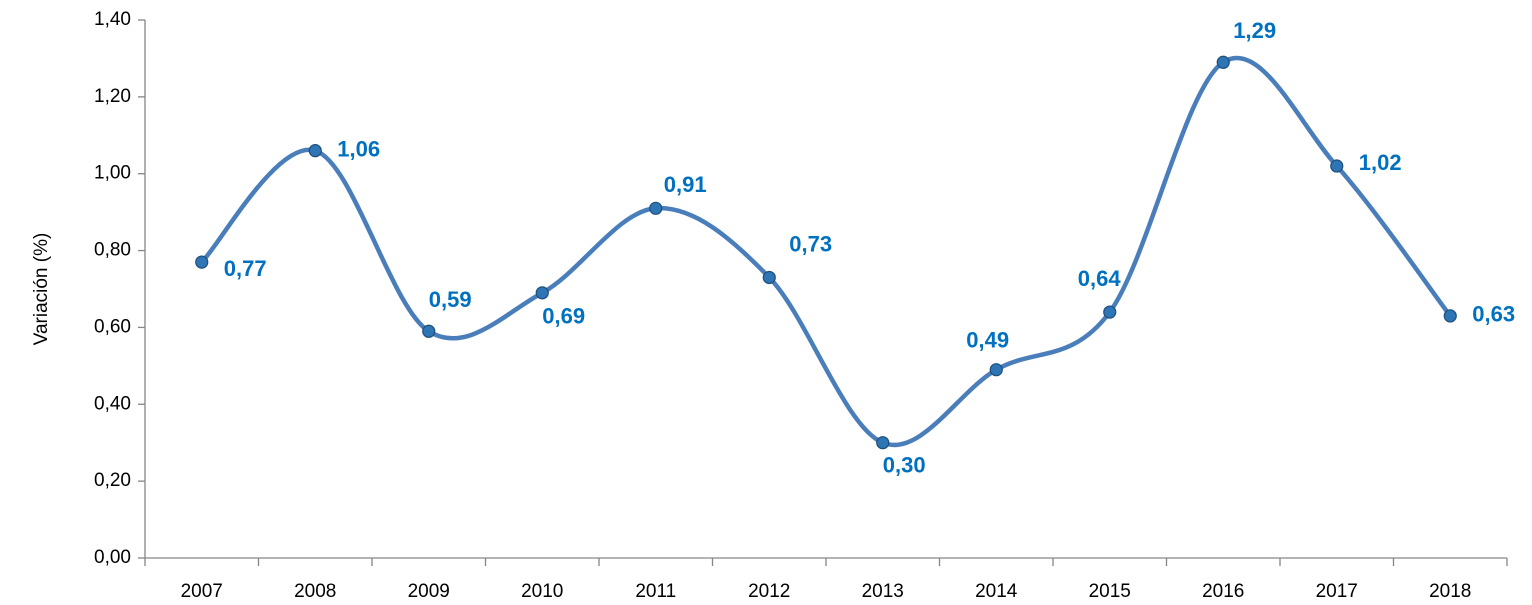  What do you see at coordinates (245, 268) in the screenshot?
I see `data-label: 0,77` at bounding box center [245, 268].